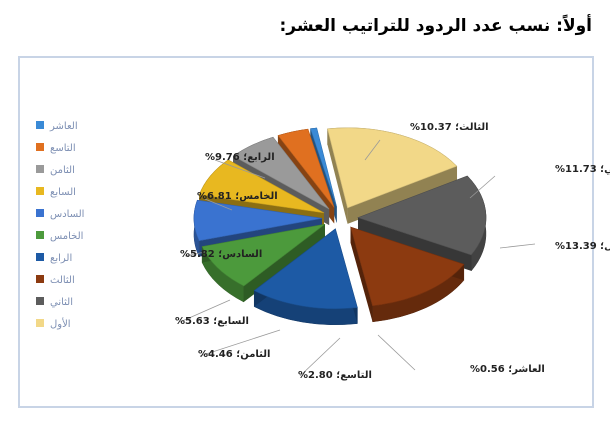 The height and width of the screenshot is (423, 610). I want to click on legend-item-العاشر: العاشر, so click(57, 126).